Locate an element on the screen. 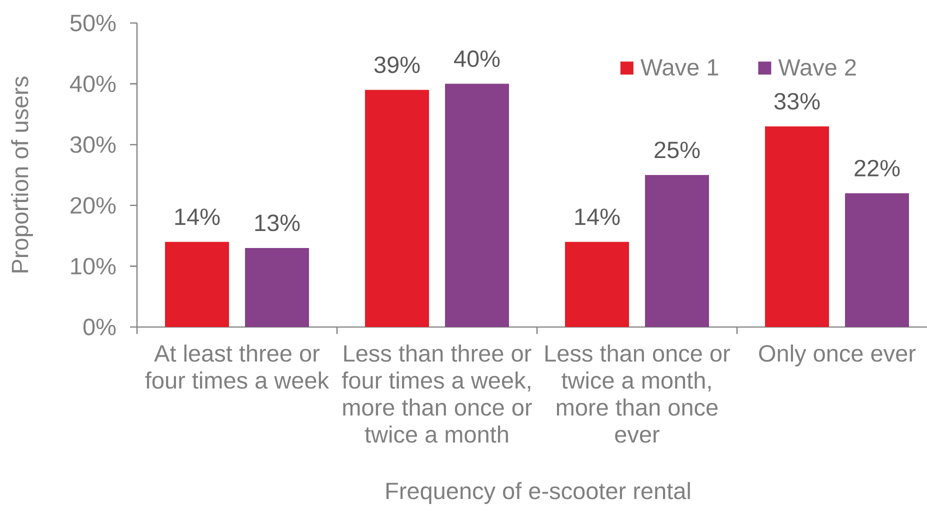 The height and width of the screenshot is (511, 927). legend-label: Wave 2 is located at coordinates (817, 67).